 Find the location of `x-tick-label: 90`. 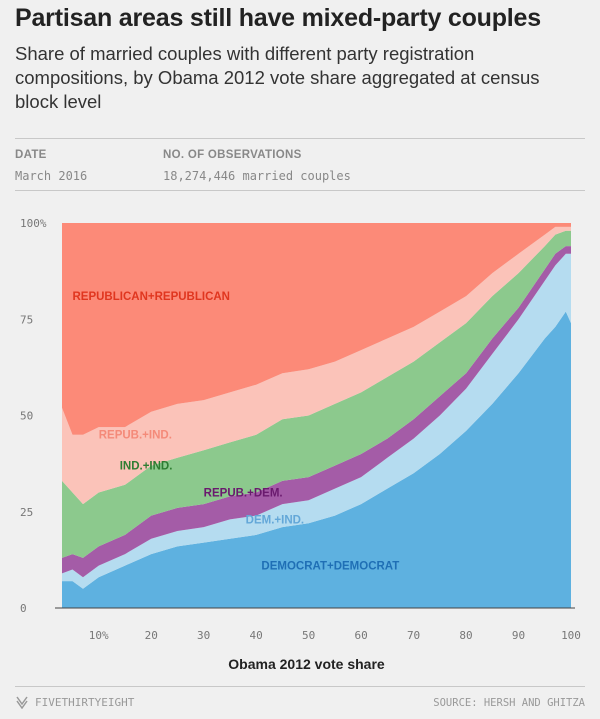

x-tick-label: 90 is located at coordinates (518, 635).